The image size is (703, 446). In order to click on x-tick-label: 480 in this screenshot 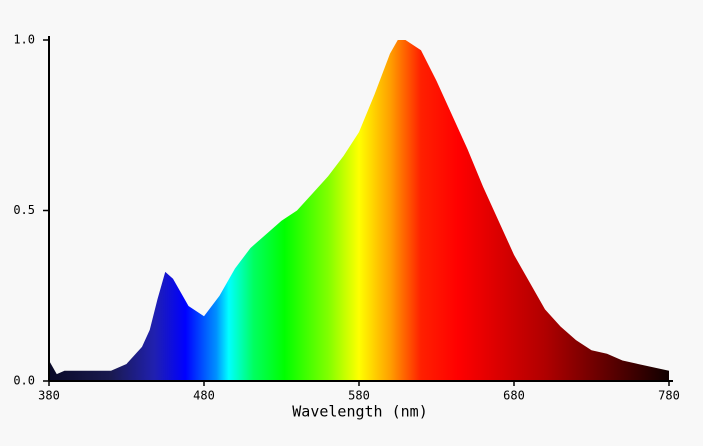, I will do `click(204, 396)`.